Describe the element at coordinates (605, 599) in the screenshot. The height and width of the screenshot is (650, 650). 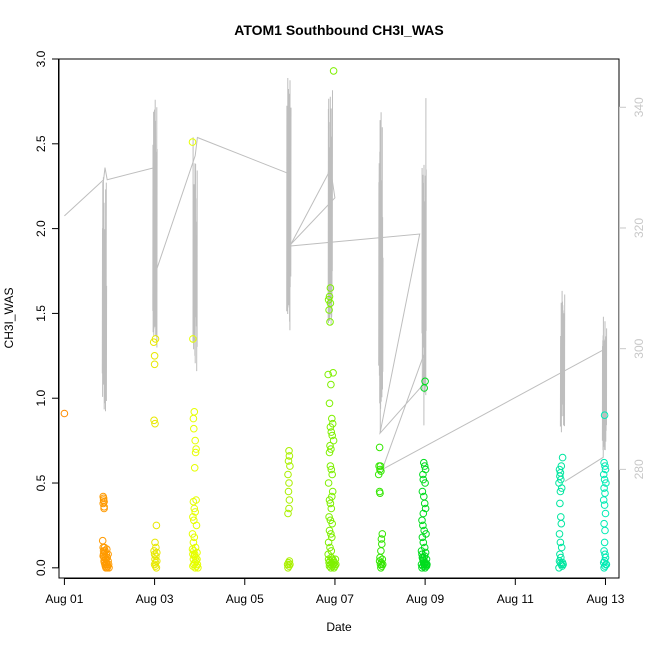
I see `x-tick-label: Aug 13` at that location.